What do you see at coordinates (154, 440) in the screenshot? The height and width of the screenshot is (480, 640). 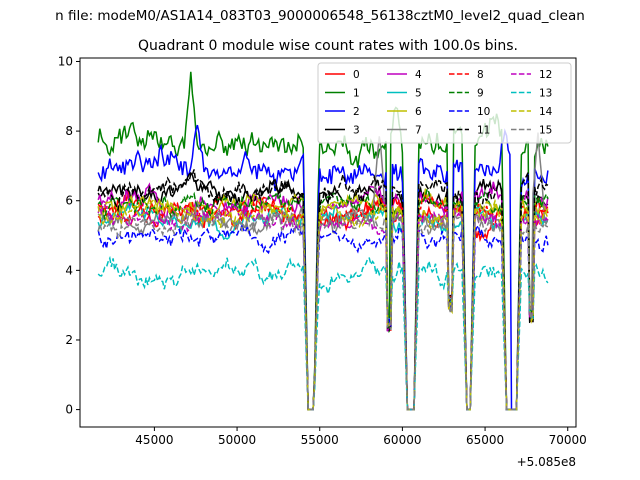 I see `x-tick-label: 45000` at bounding box center [154, 440].